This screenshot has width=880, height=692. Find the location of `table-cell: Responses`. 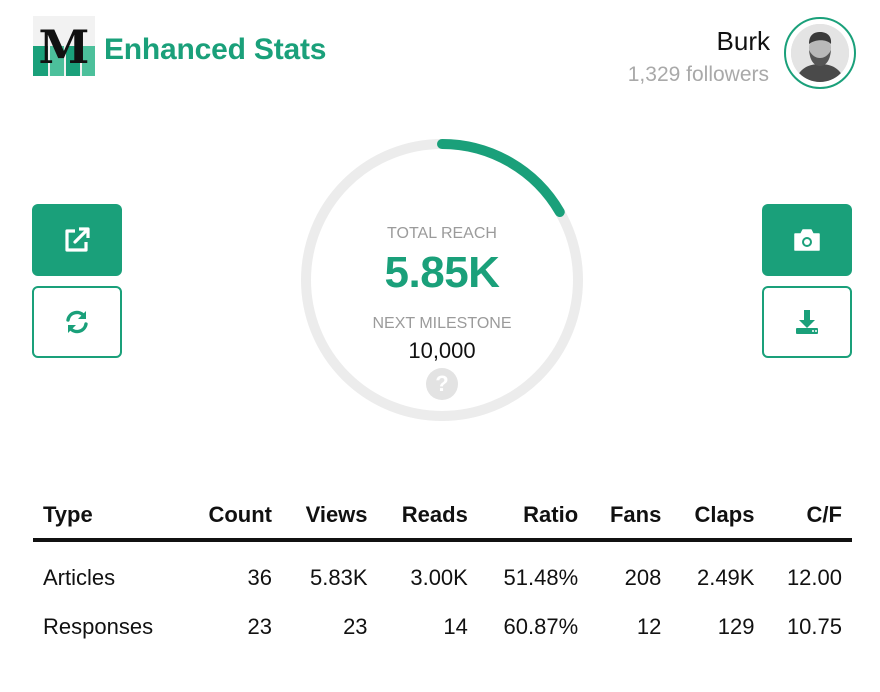

table-cell: Responses is located at coordinates (98, 626).